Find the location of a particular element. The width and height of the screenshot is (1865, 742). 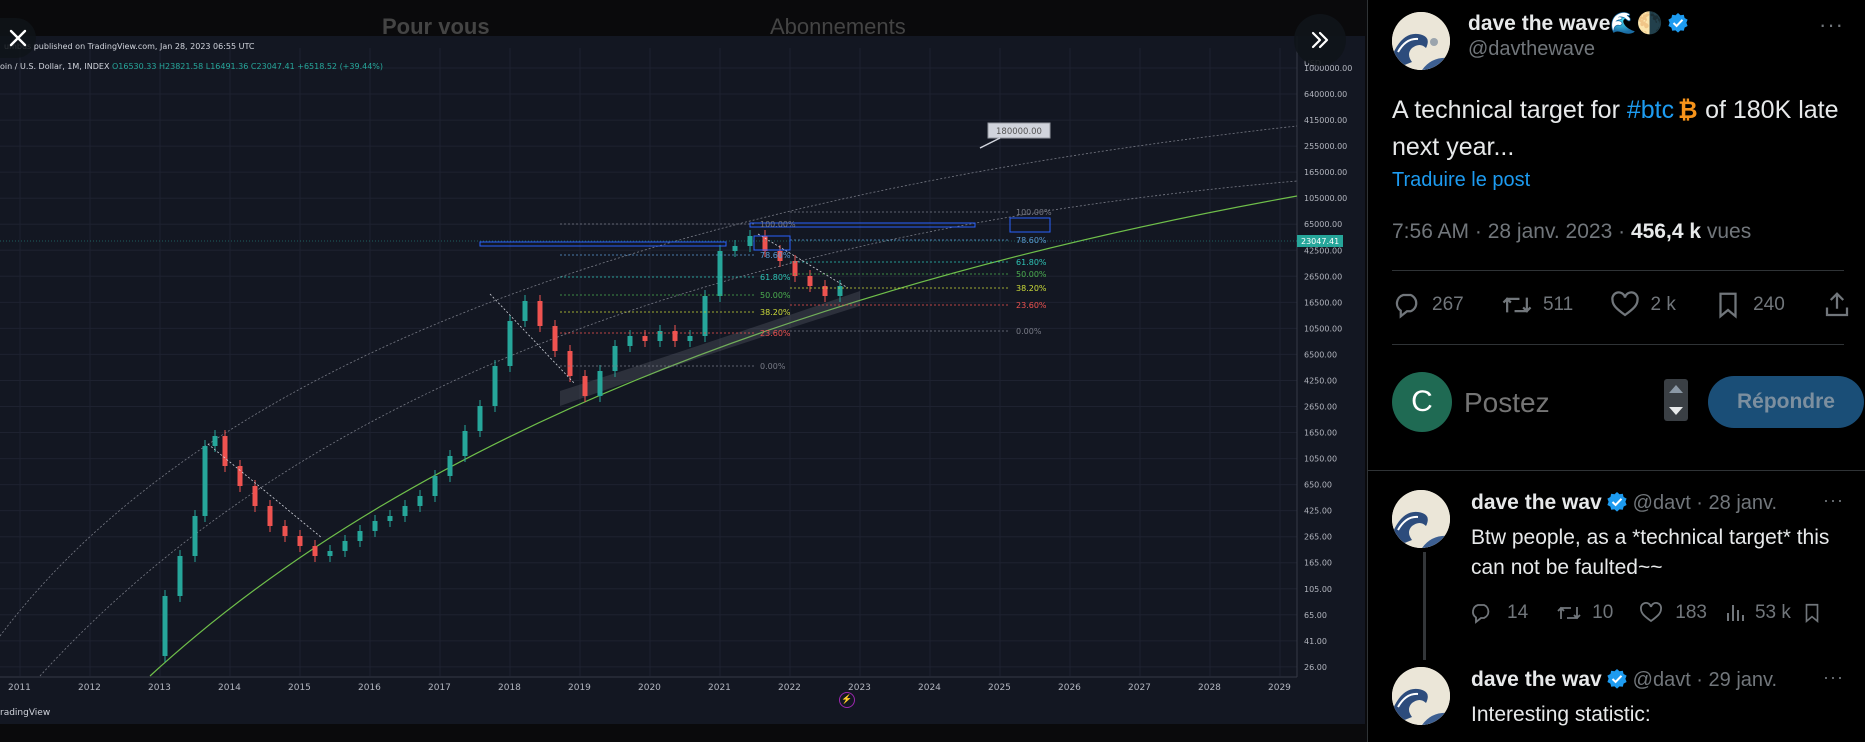

price-tick-label: 1650.00 is located at coordinates (1320, 433).